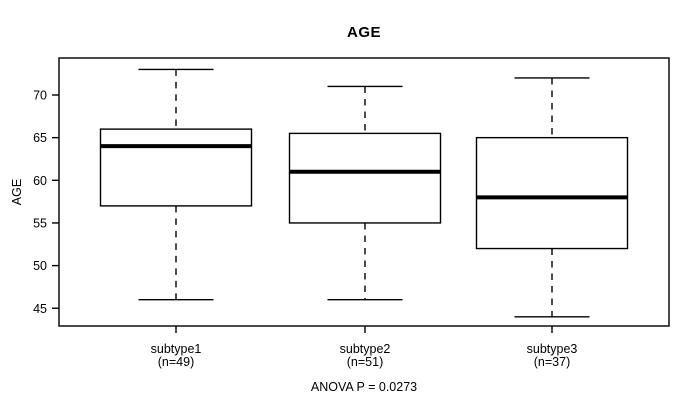  I want to click on y-tick-label: 70, so click(40, 96).